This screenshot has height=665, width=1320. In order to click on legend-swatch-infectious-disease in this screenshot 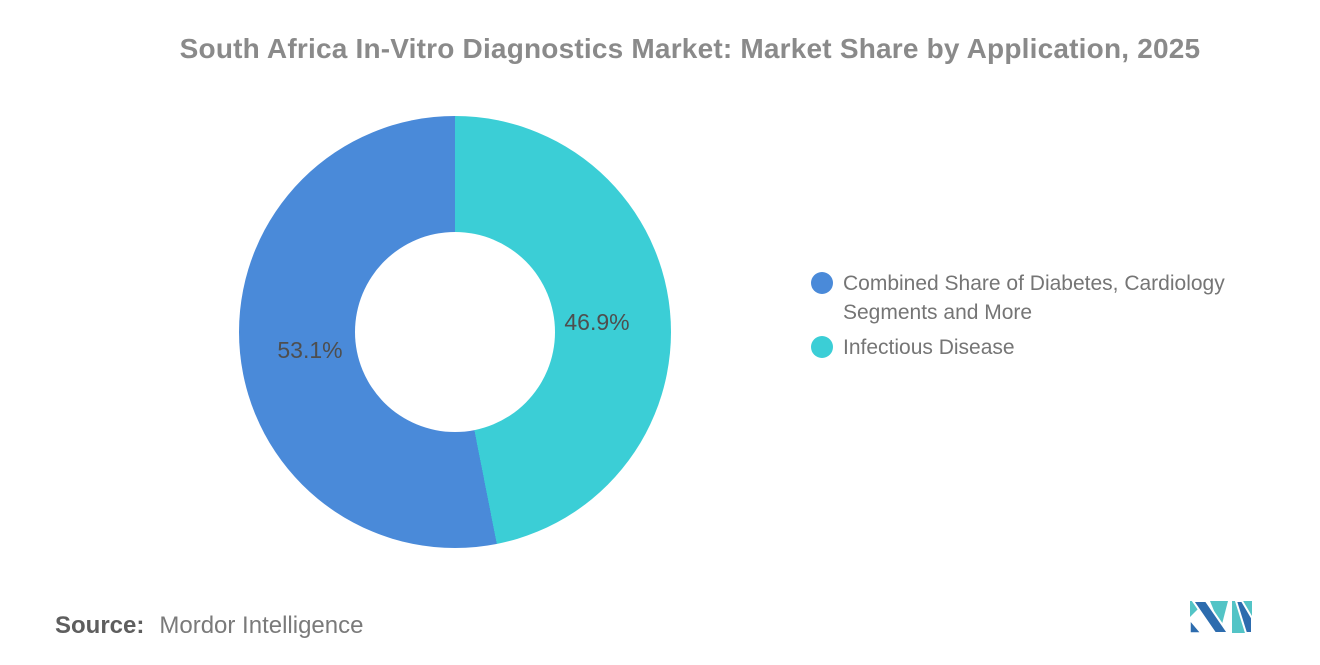, I will do `click(822, 347)`.